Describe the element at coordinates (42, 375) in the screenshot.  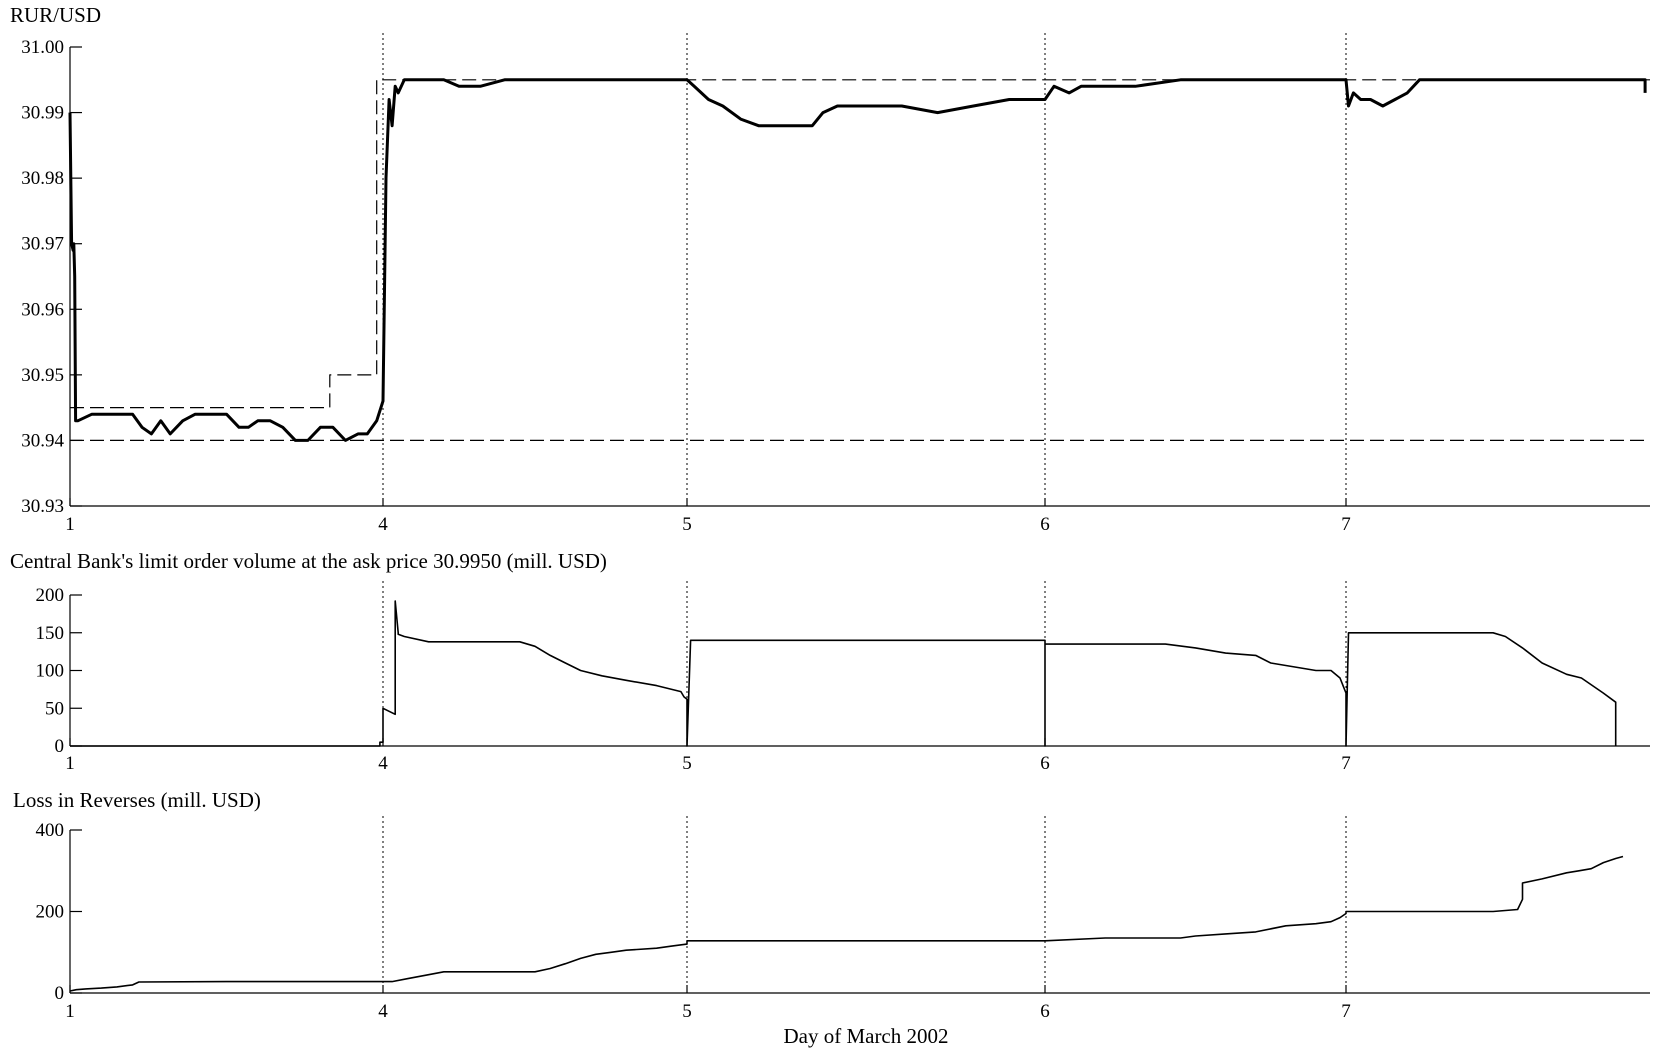
I see `y-tick-label: 30.95` at that location.